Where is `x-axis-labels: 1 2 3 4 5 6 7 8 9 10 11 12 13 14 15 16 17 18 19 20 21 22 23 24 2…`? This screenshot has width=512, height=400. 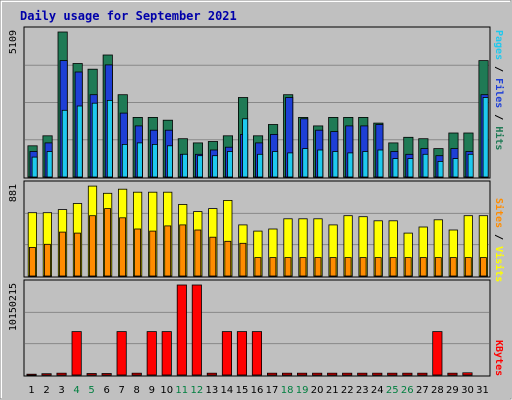
x-axis-labels: 1 2 3 4 5 6 7 8 9 10 11 12 13 14 15 16 17 18 19 20 21 22 23 24 2… is located at coordinates (258, 390).